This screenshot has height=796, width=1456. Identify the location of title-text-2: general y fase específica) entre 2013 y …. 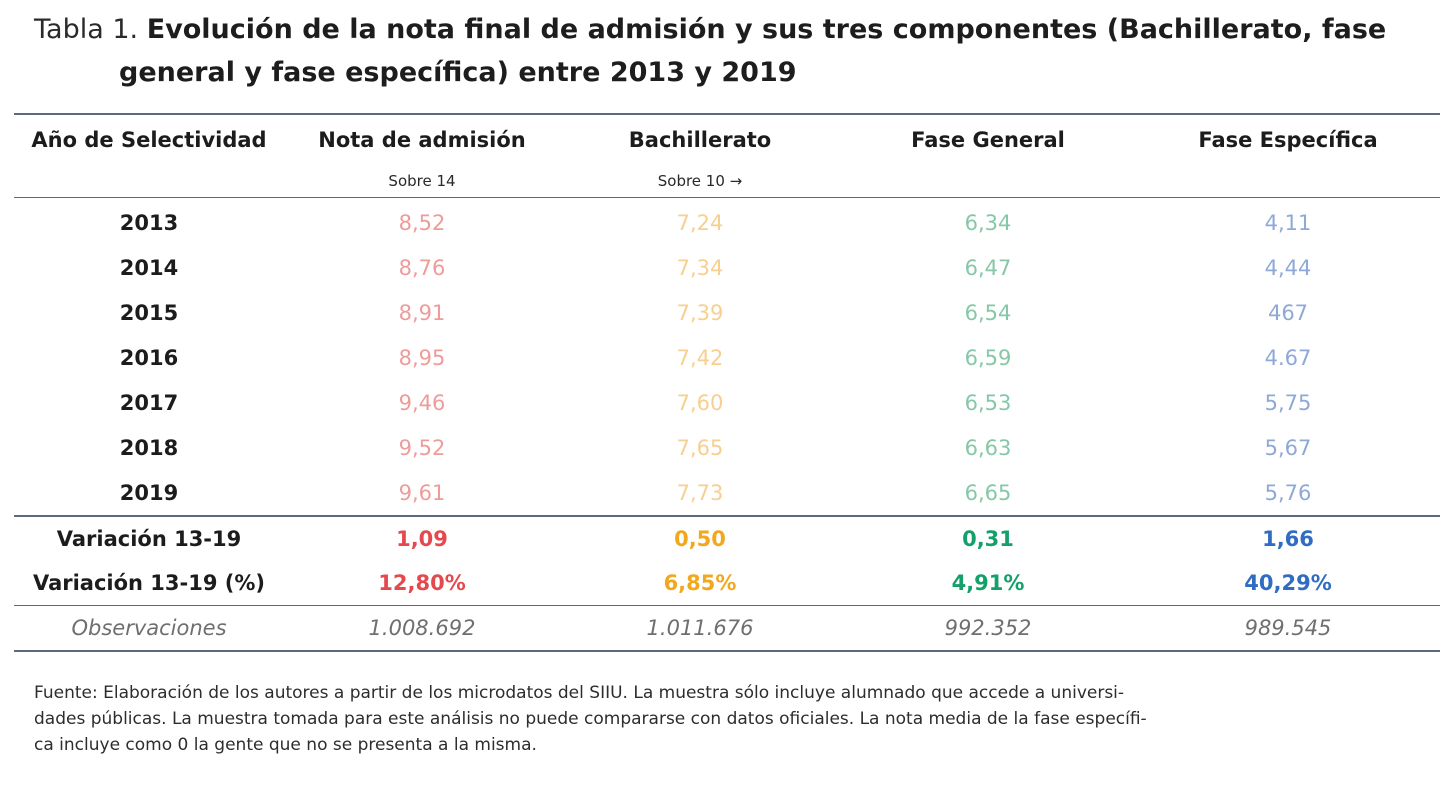
(458, 72).